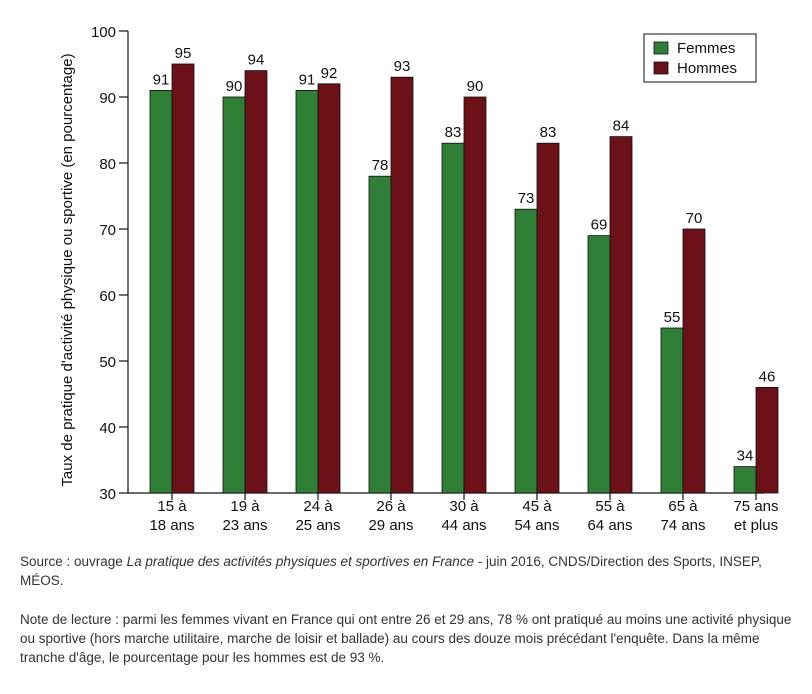  Describe the element at coordinates (103, 32) in the screenshot. I see `y-tick-label: 100` at that location.